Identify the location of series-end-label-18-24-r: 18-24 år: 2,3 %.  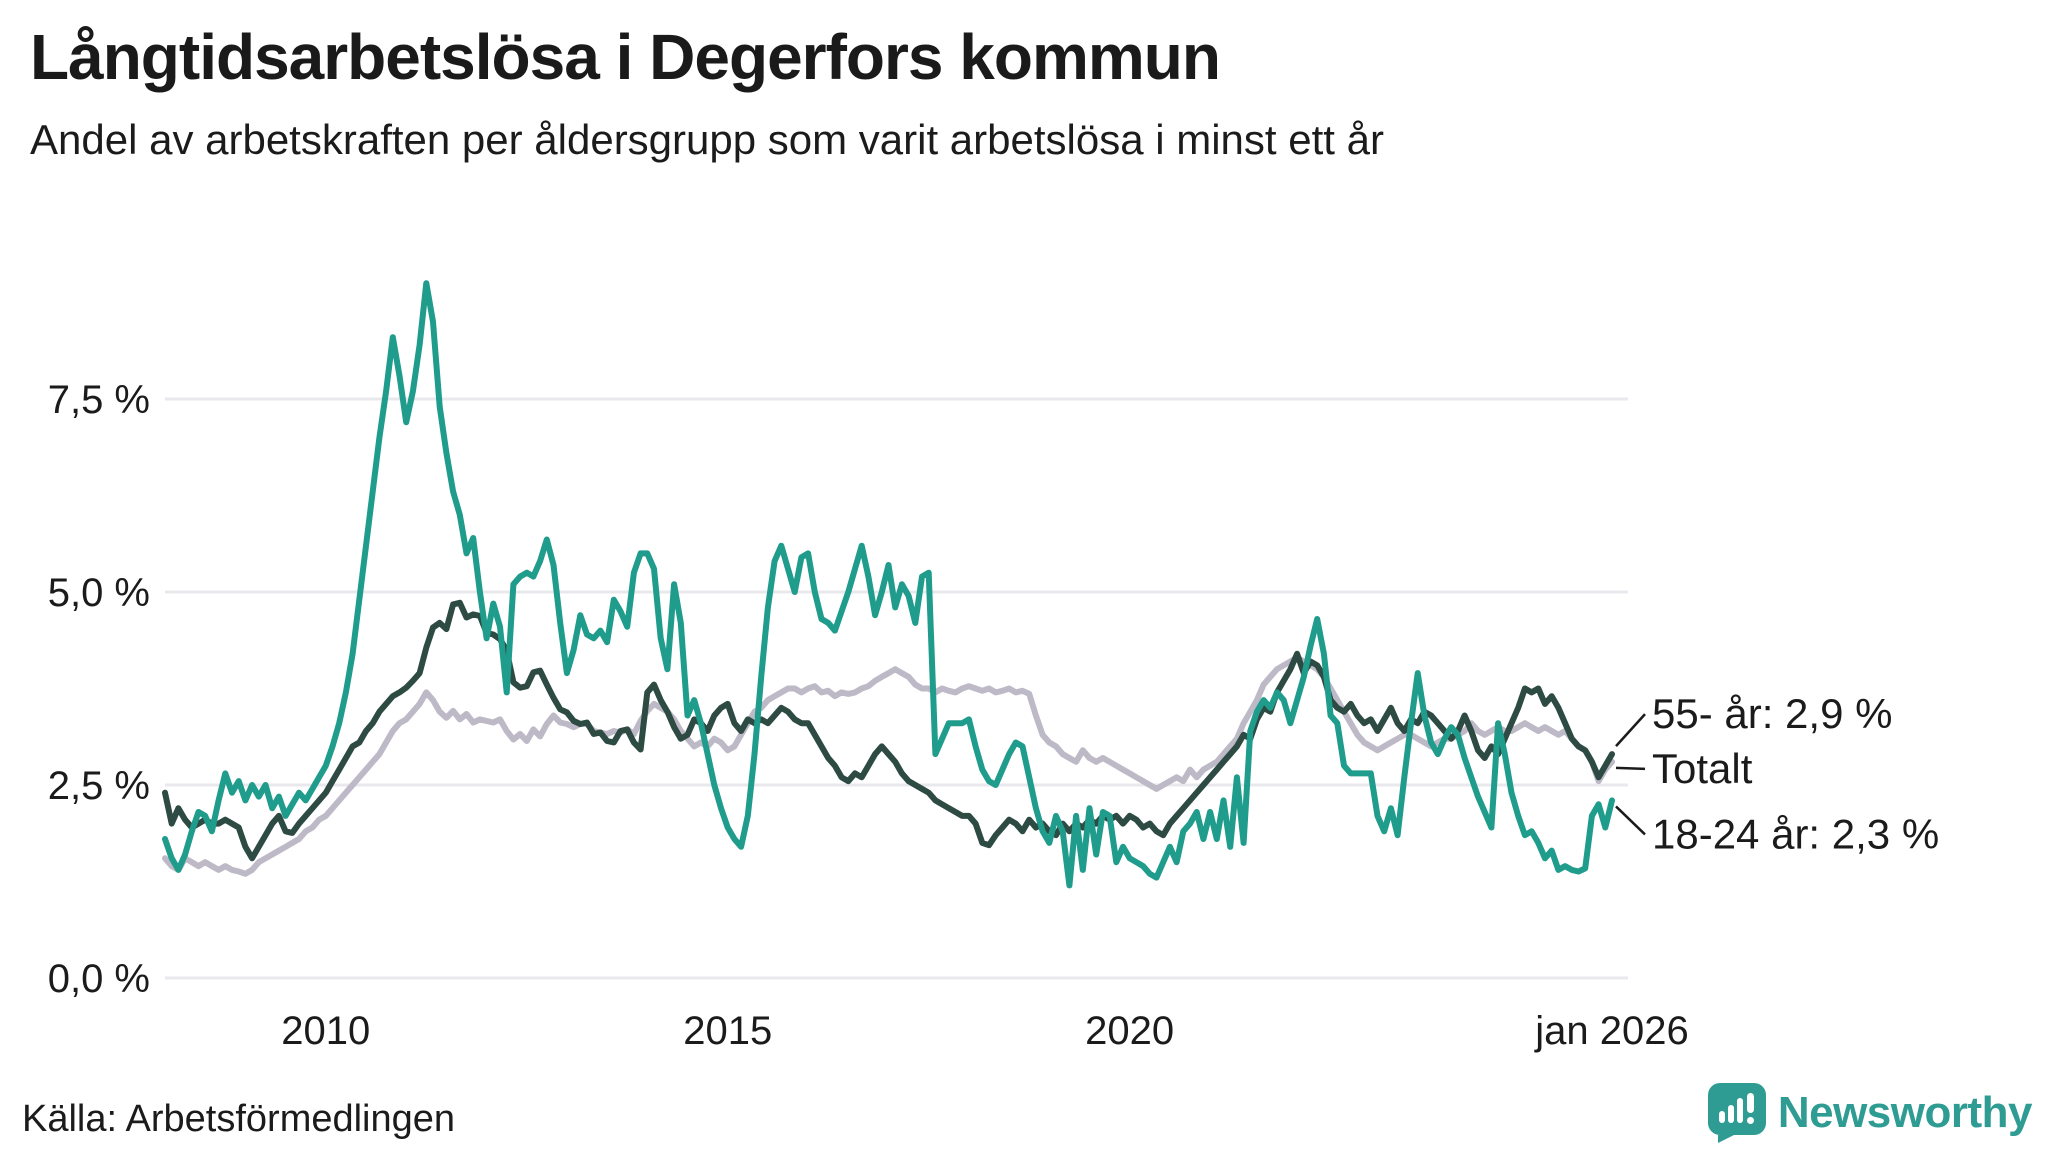
(1795, 833).